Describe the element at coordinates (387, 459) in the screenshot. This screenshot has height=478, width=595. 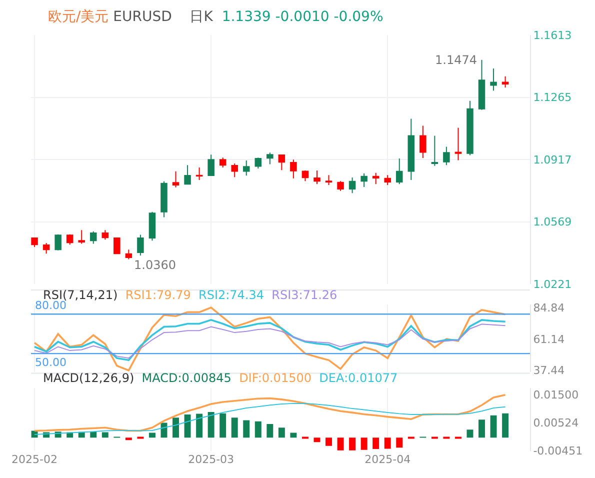
I see `x-tick-label: 2025-04` at that location.